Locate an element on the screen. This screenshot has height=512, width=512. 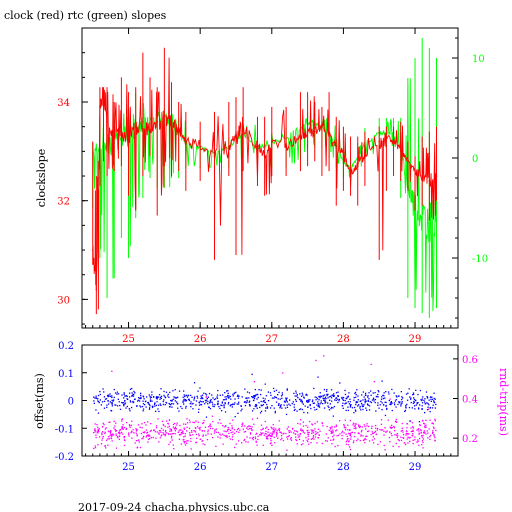
upper-y2-tick-label: 0 is located at coordinates (475, 159).